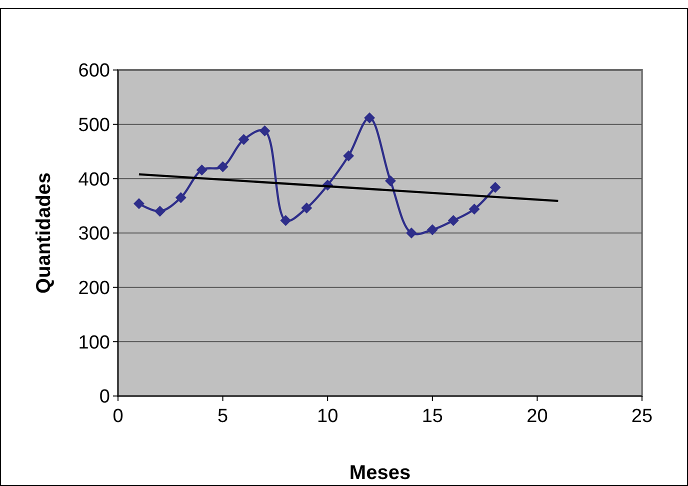 The height and width of the screenshot is (486, 688). Describe the element at coordinates (380, 473) in the screenshot. I see `x-axis-title: Meses` at that location.